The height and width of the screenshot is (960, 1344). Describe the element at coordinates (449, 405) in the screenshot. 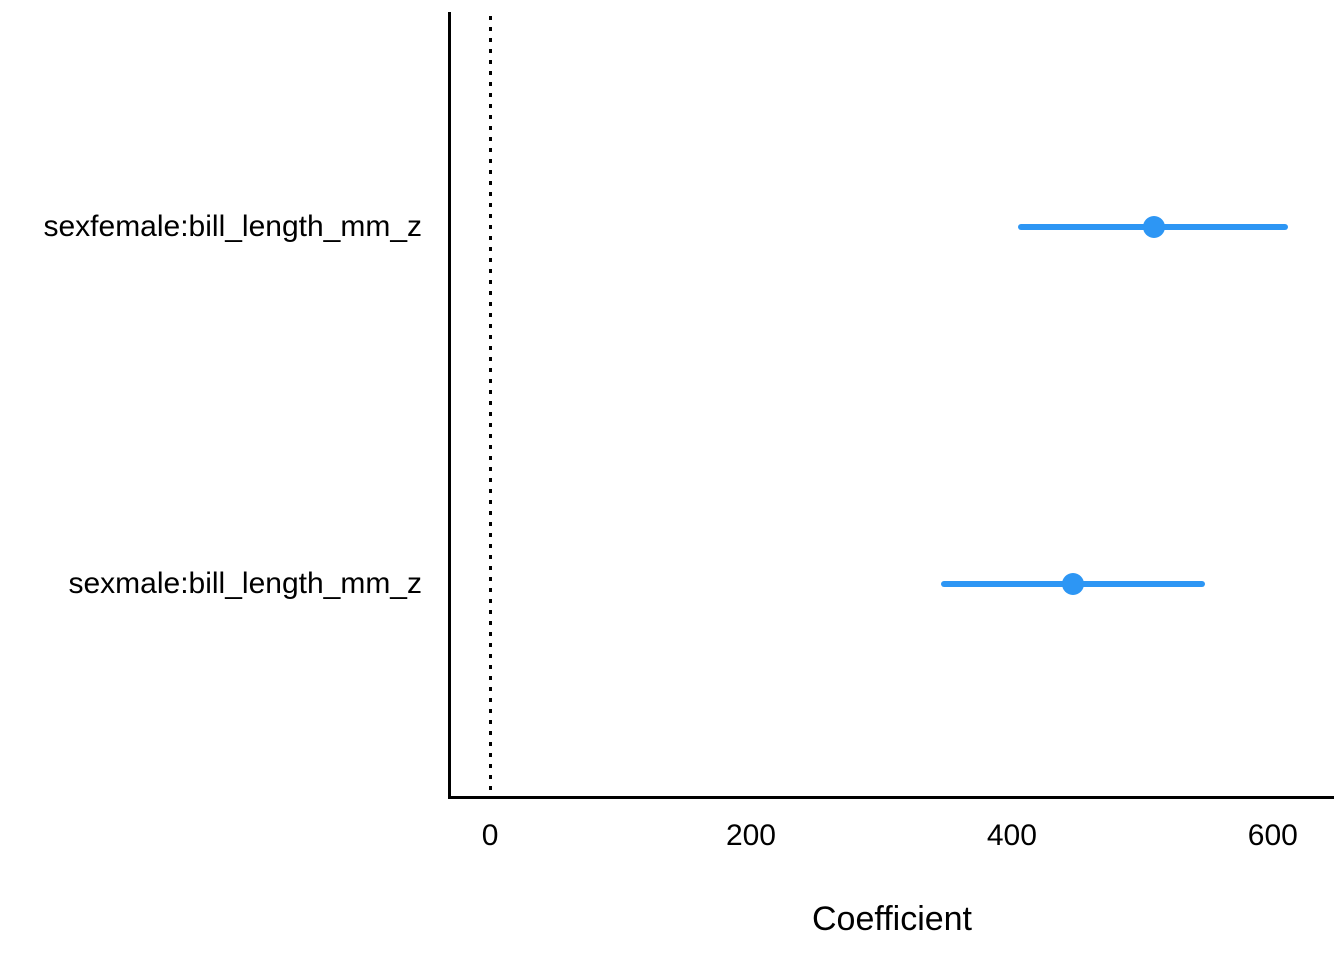

I see `y-axis-line` at that location.